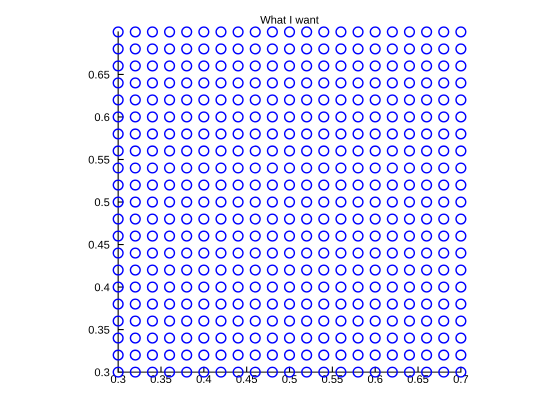  I want to click on y-tick-label: 0.5, so click(102, 202).